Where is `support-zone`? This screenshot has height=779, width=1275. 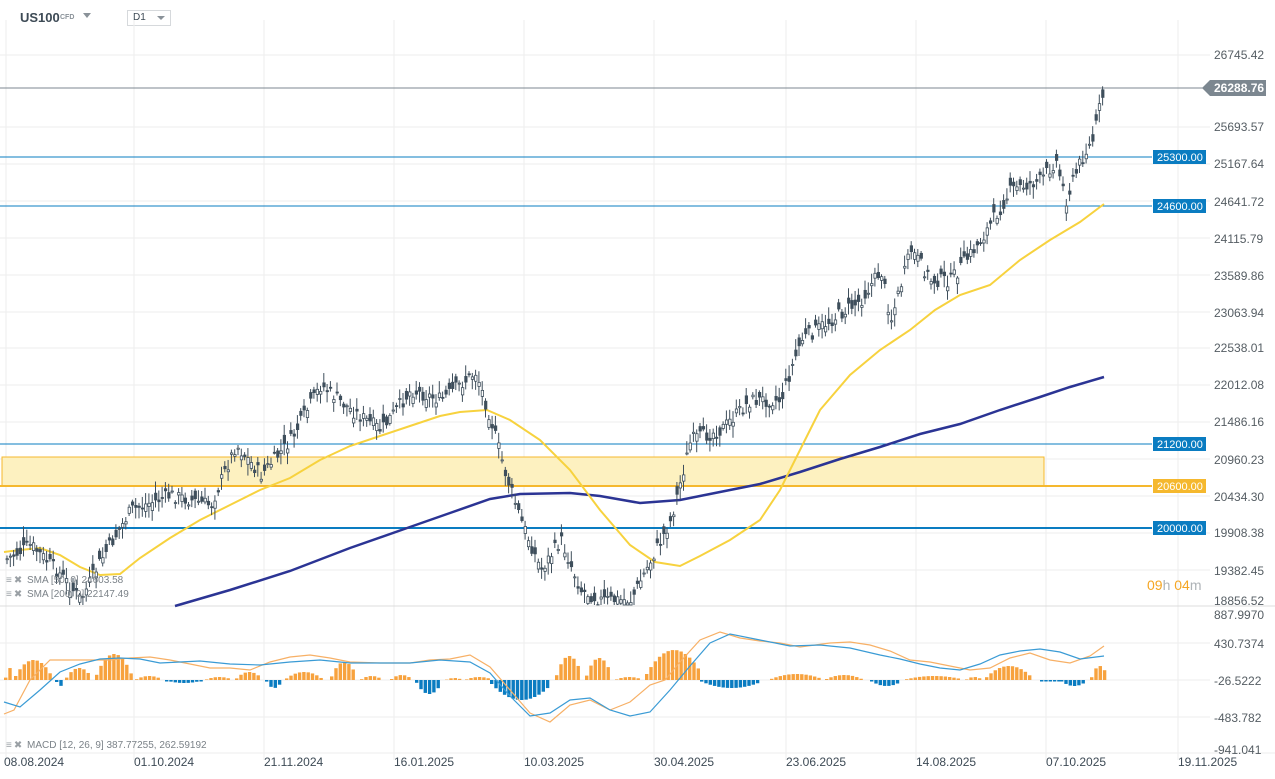
support-zone is located at coordinates (523, 471).